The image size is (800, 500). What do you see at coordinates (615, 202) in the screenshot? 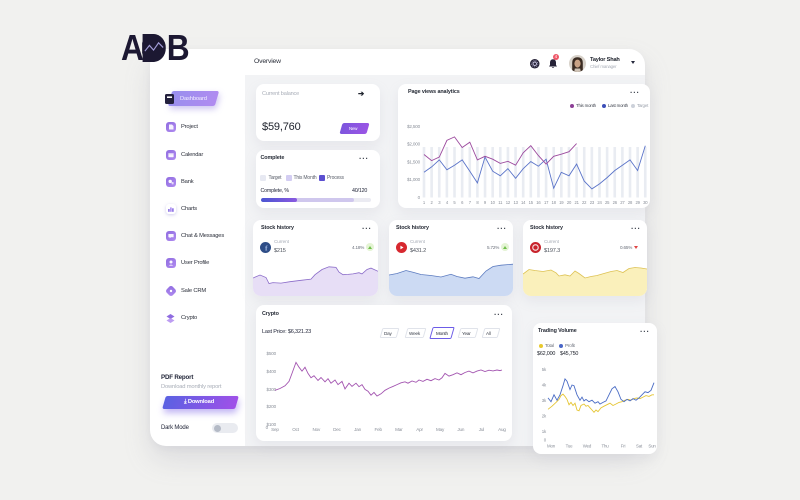
I see `svg-text: 26` at bounding box center [615, 202].